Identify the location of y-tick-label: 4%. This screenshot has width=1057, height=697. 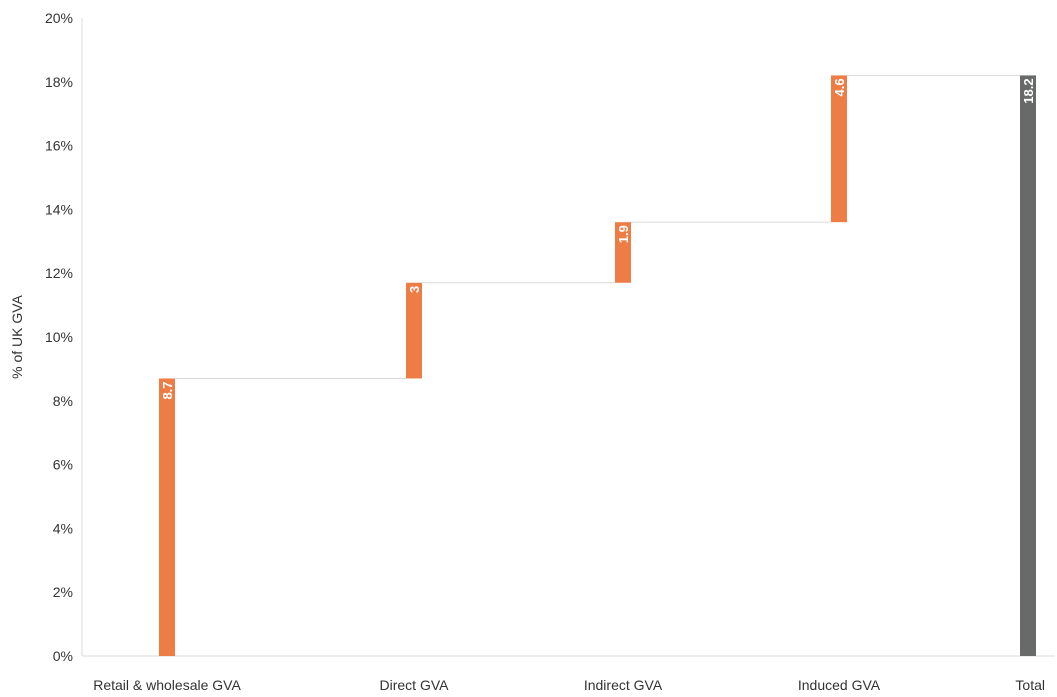
(63, 528).